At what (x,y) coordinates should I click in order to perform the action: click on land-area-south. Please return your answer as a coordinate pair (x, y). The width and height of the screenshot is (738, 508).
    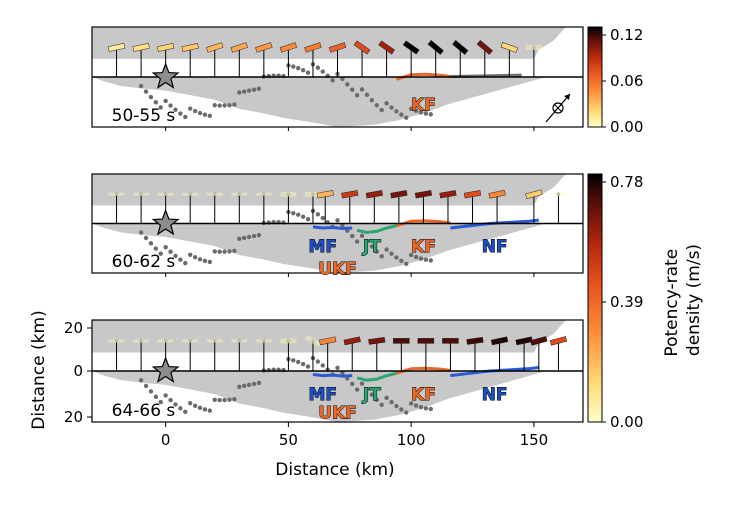
    Looking at the image, I should click on (325, 102).